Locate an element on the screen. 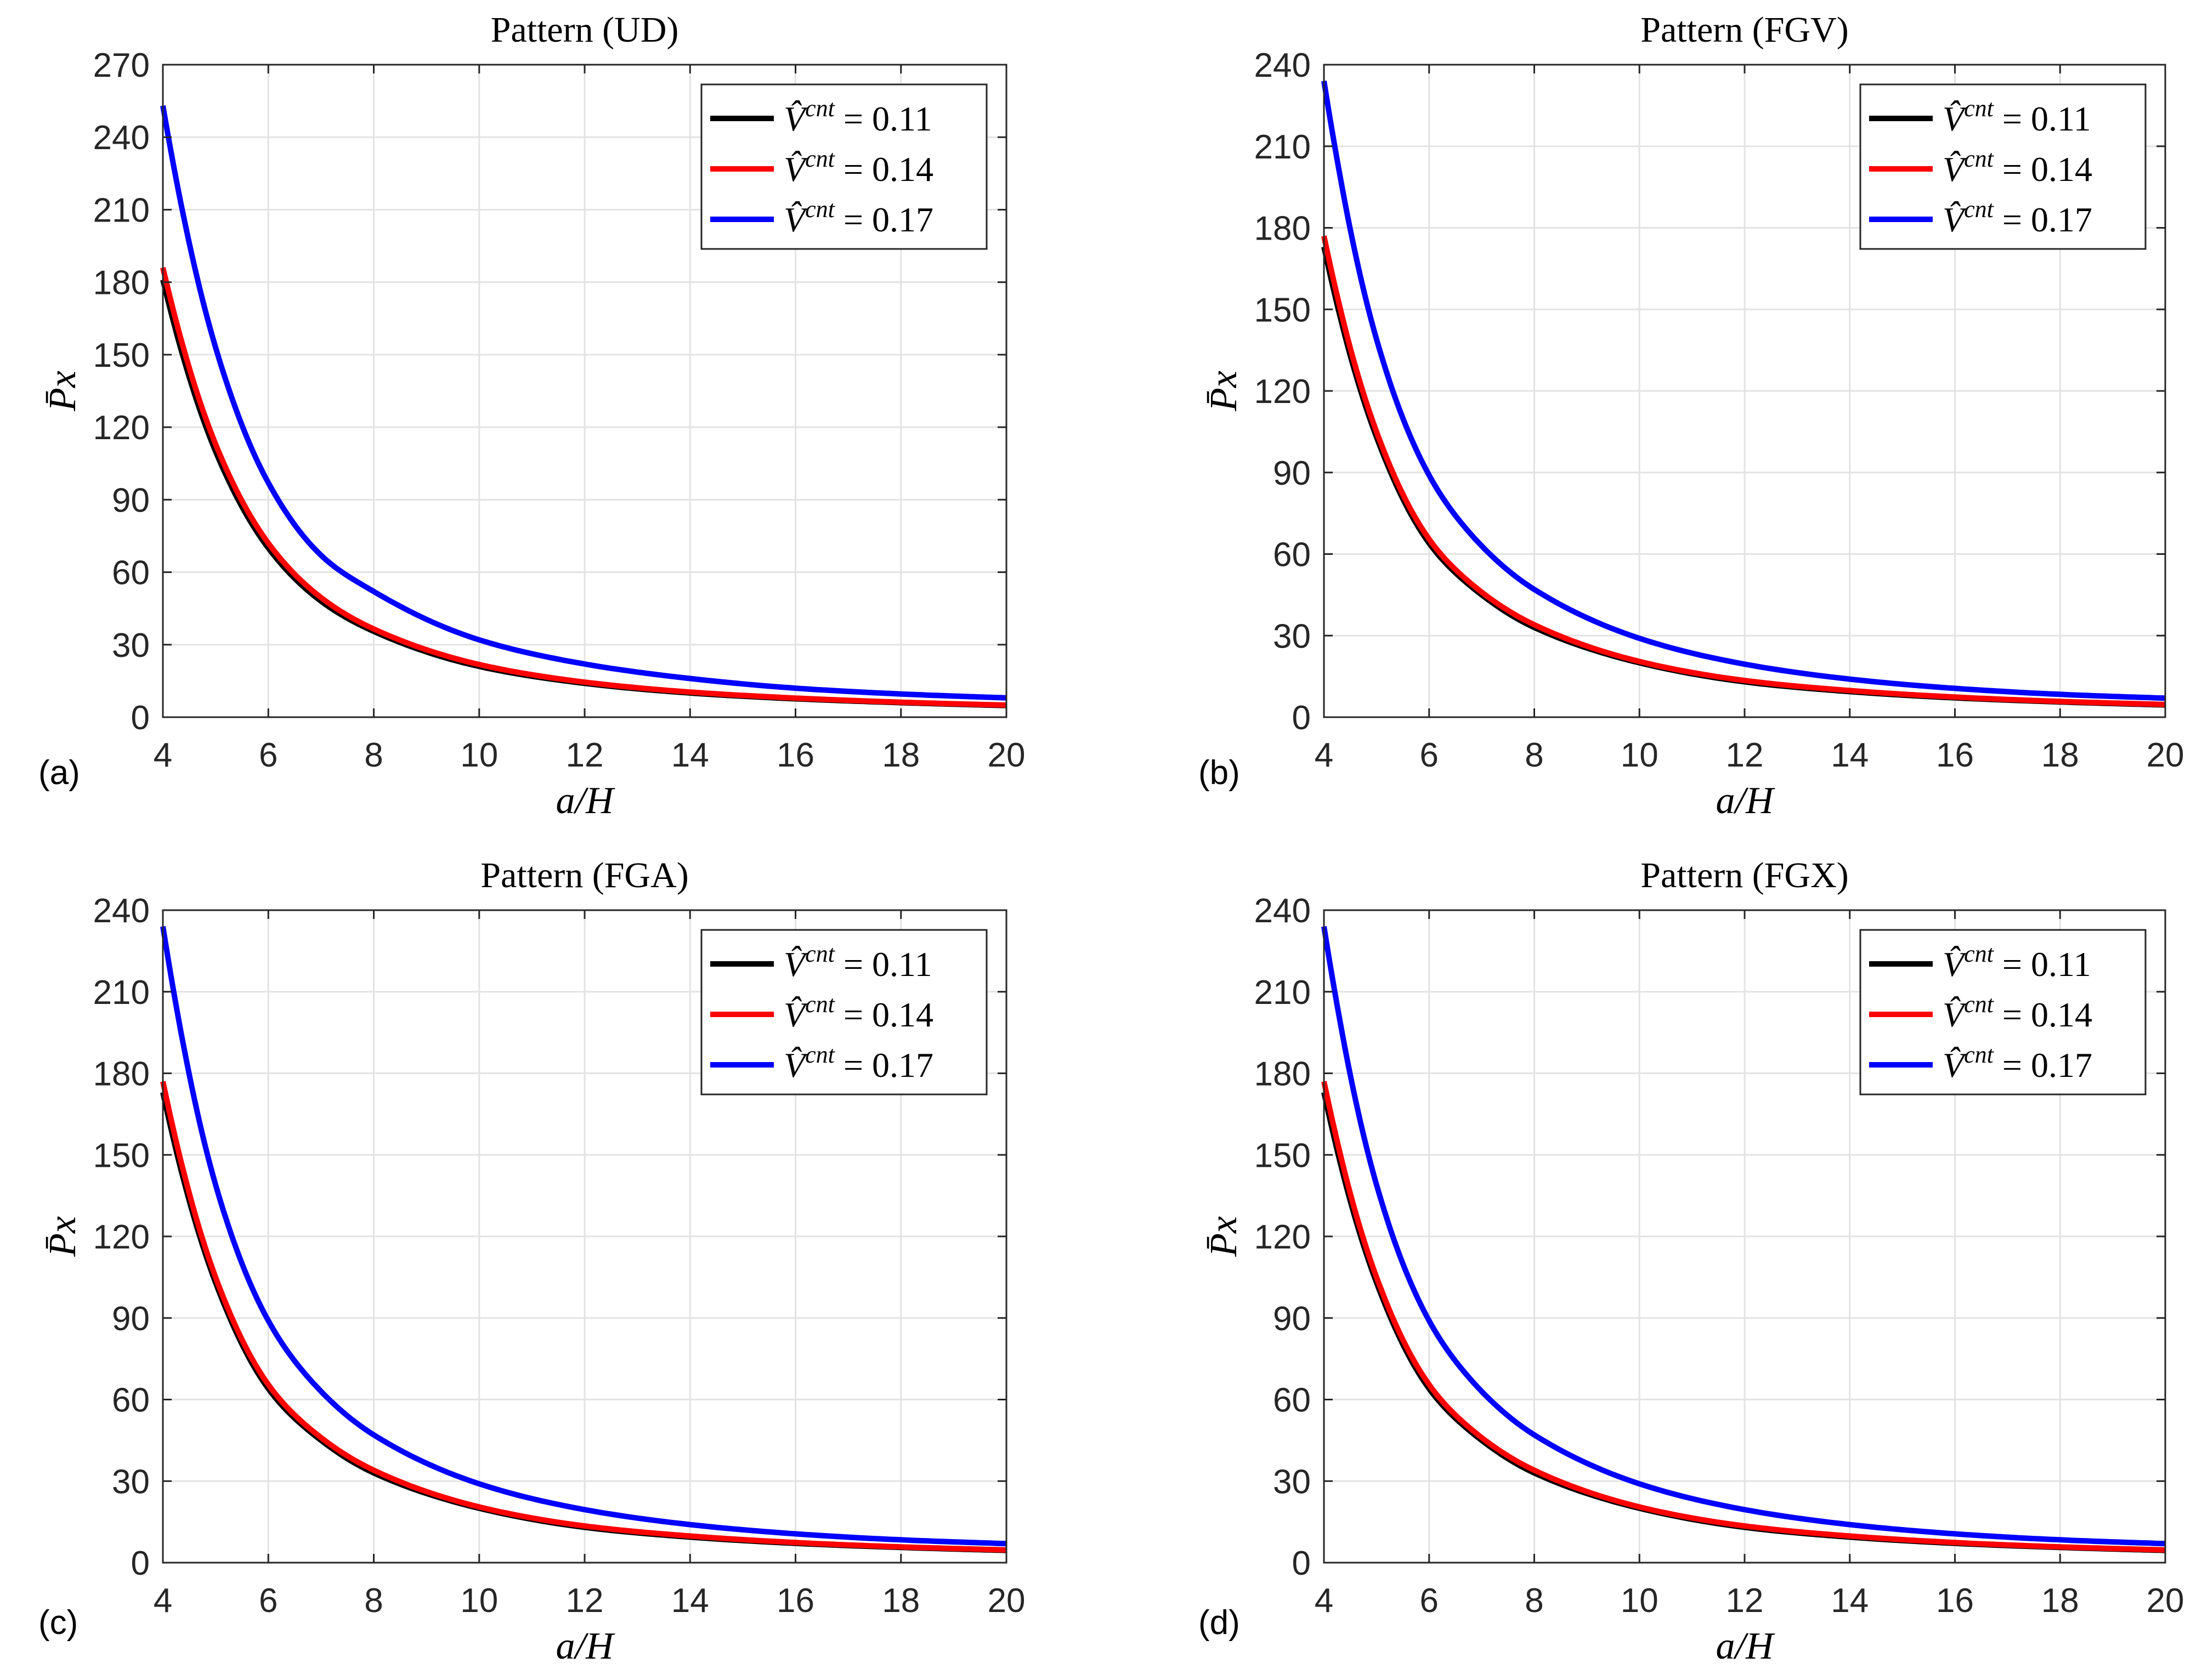 This screenshot has width=2185, height=1680. panel-label: (a) is located at coordinates (59, 773).